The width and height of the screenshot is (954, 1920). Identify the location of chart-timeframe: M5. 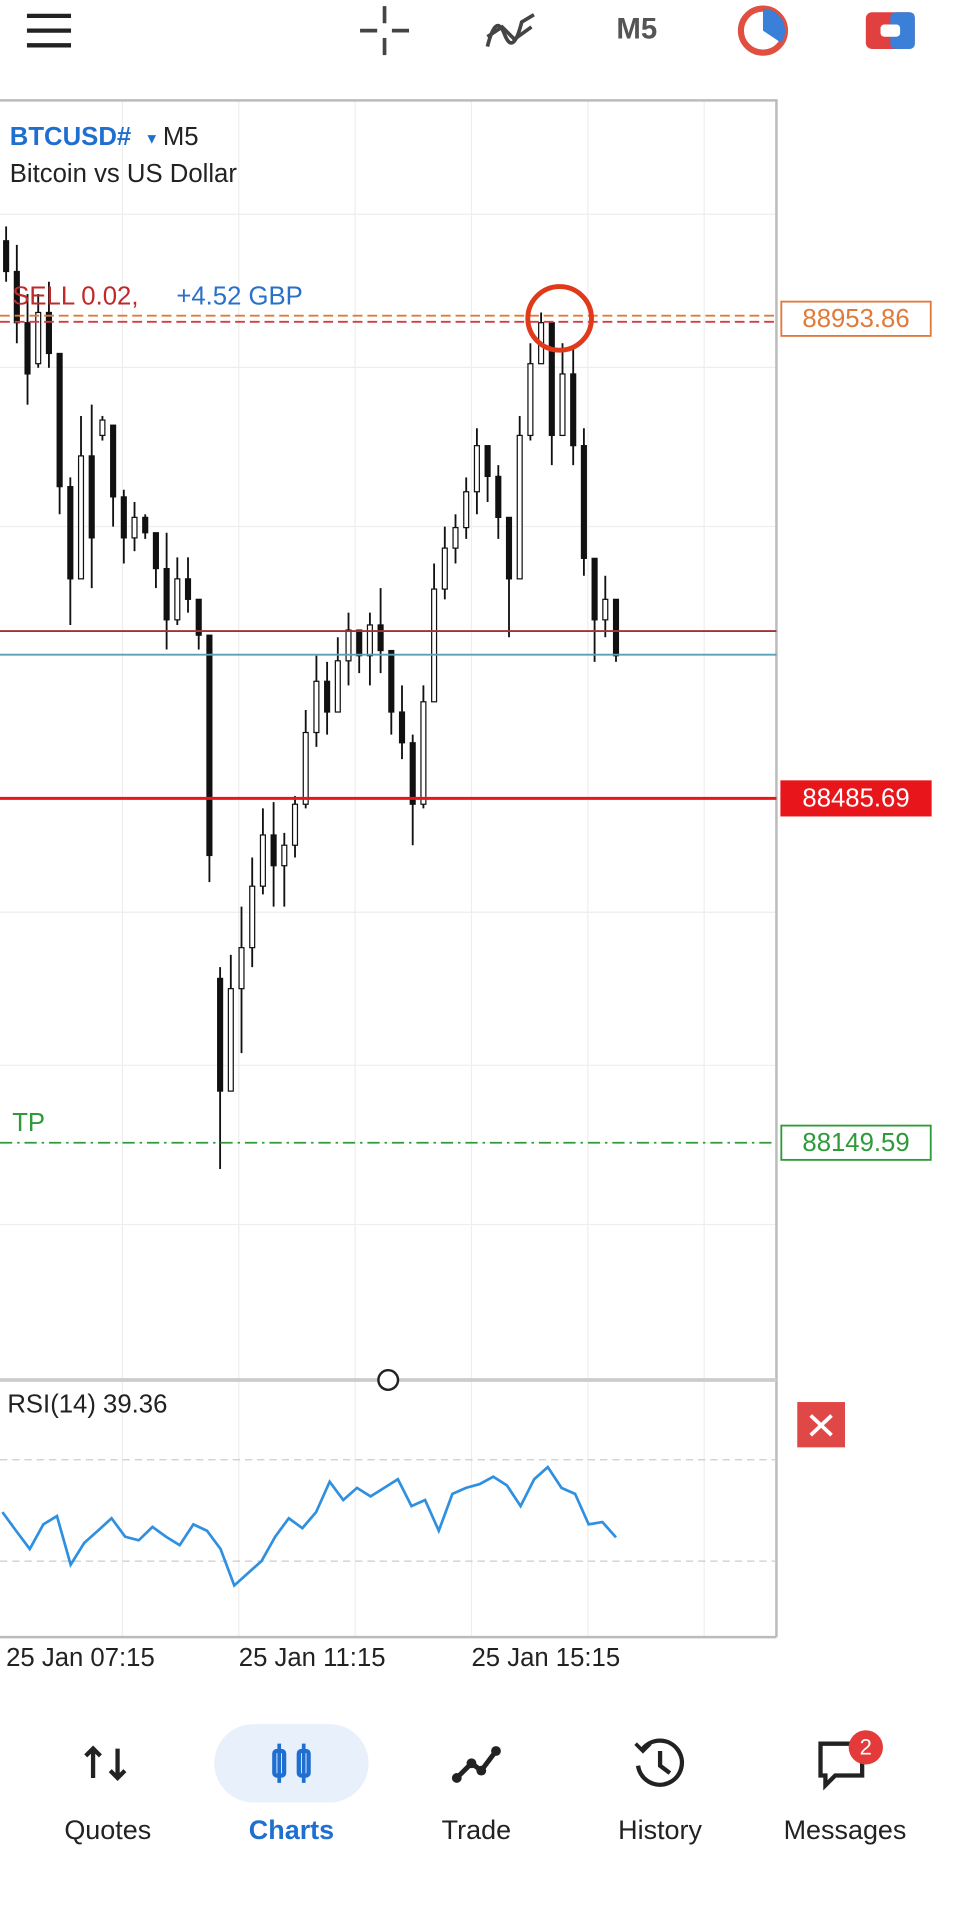
(181, 137).